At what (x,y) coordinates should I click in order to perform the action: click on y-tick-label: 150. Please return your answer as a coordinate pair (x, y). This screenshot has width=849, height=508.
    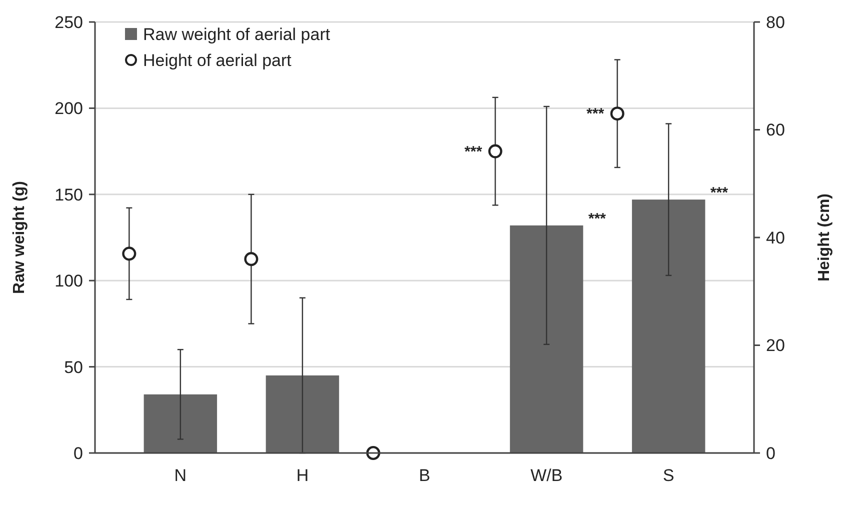
    Looking at the image, I should click on (68, 194).